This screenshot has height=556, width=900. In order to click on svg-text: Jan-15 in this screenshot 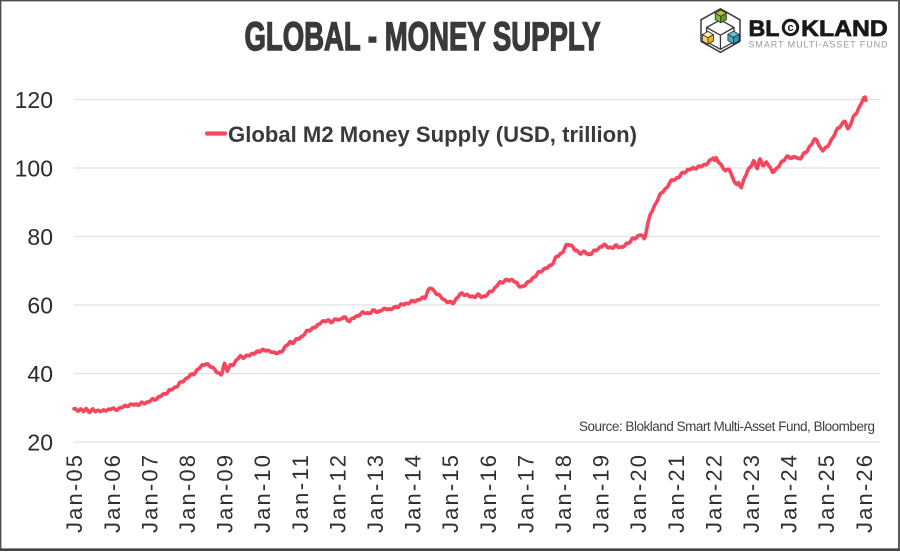, I will do `click(450, 494)`.